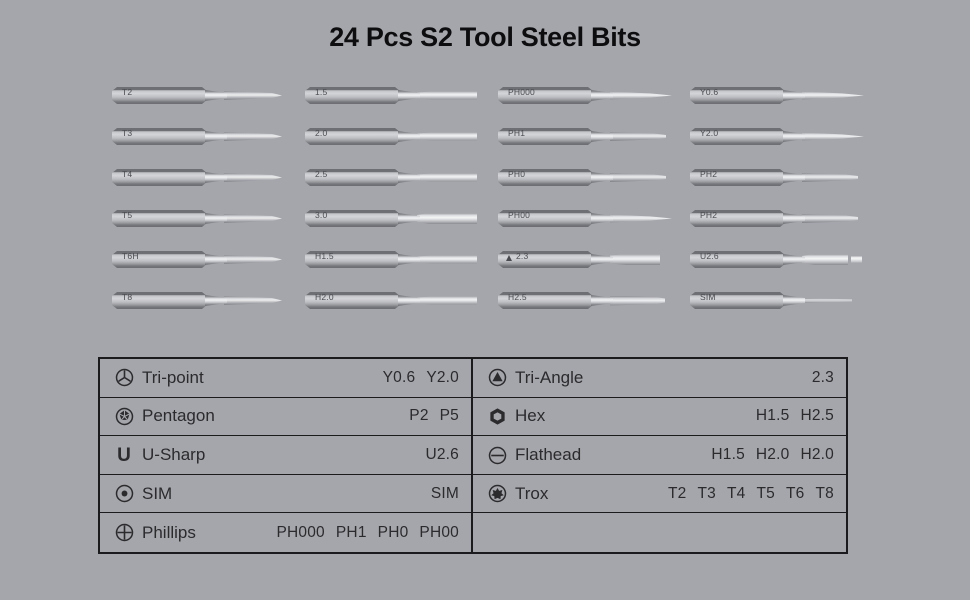 The image size is (970, 600). I want to click on bit-item: H2.0, so click(405, 300).